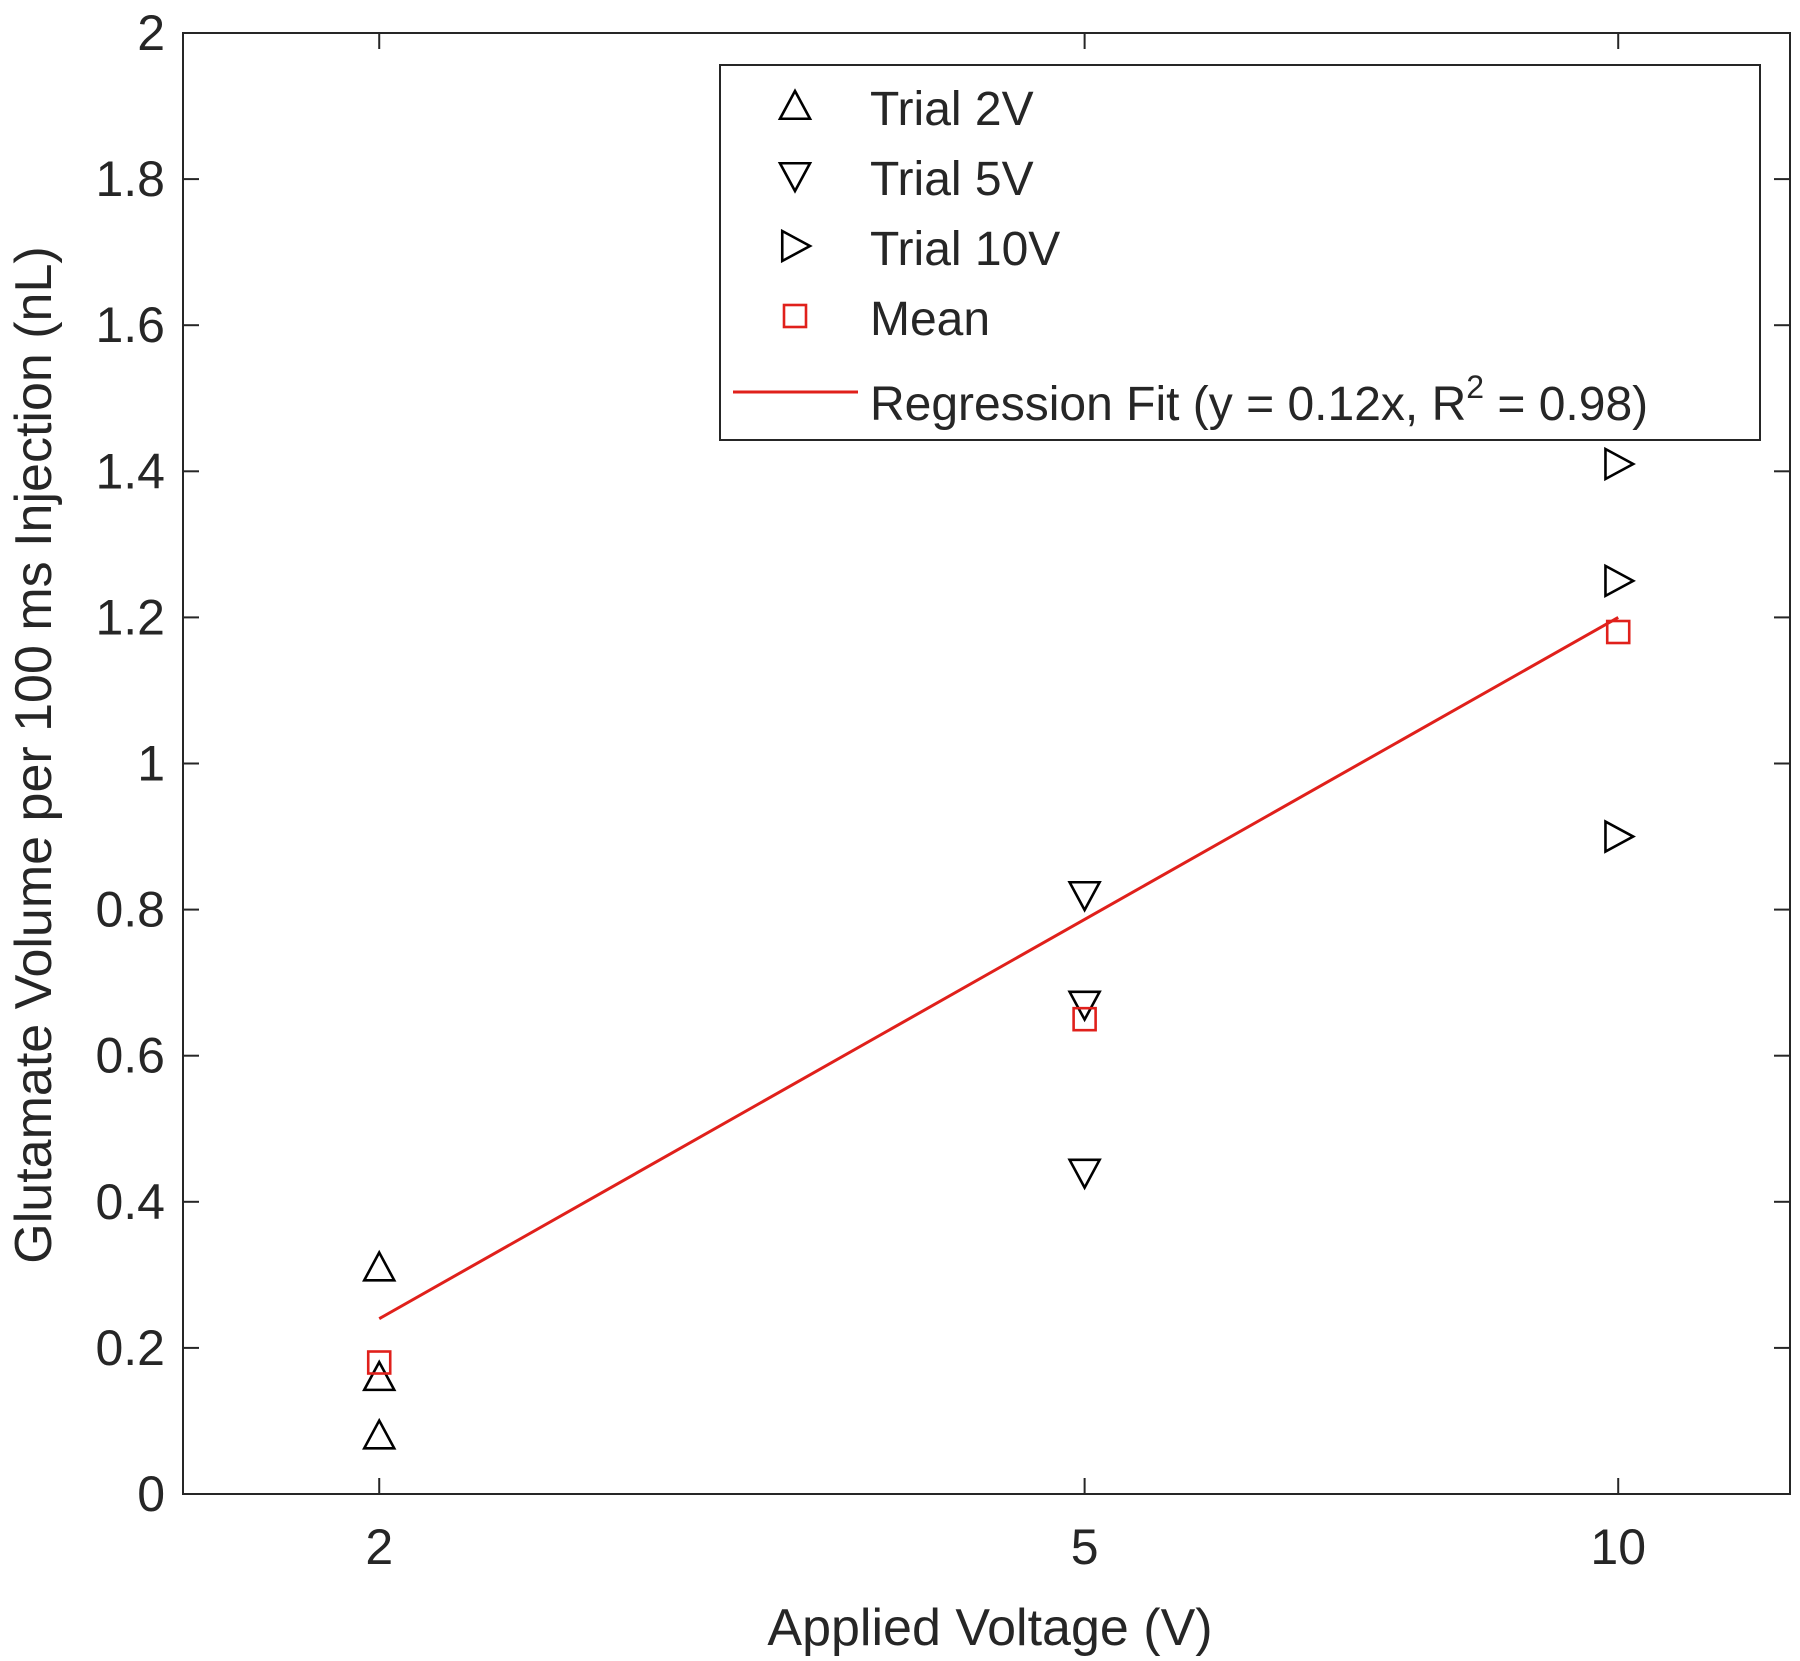 The image size is (1800, 1661). Describe the element at coordinates (130, 910) in the screenshot. I see `y-tick-label: 0.8` at that location.